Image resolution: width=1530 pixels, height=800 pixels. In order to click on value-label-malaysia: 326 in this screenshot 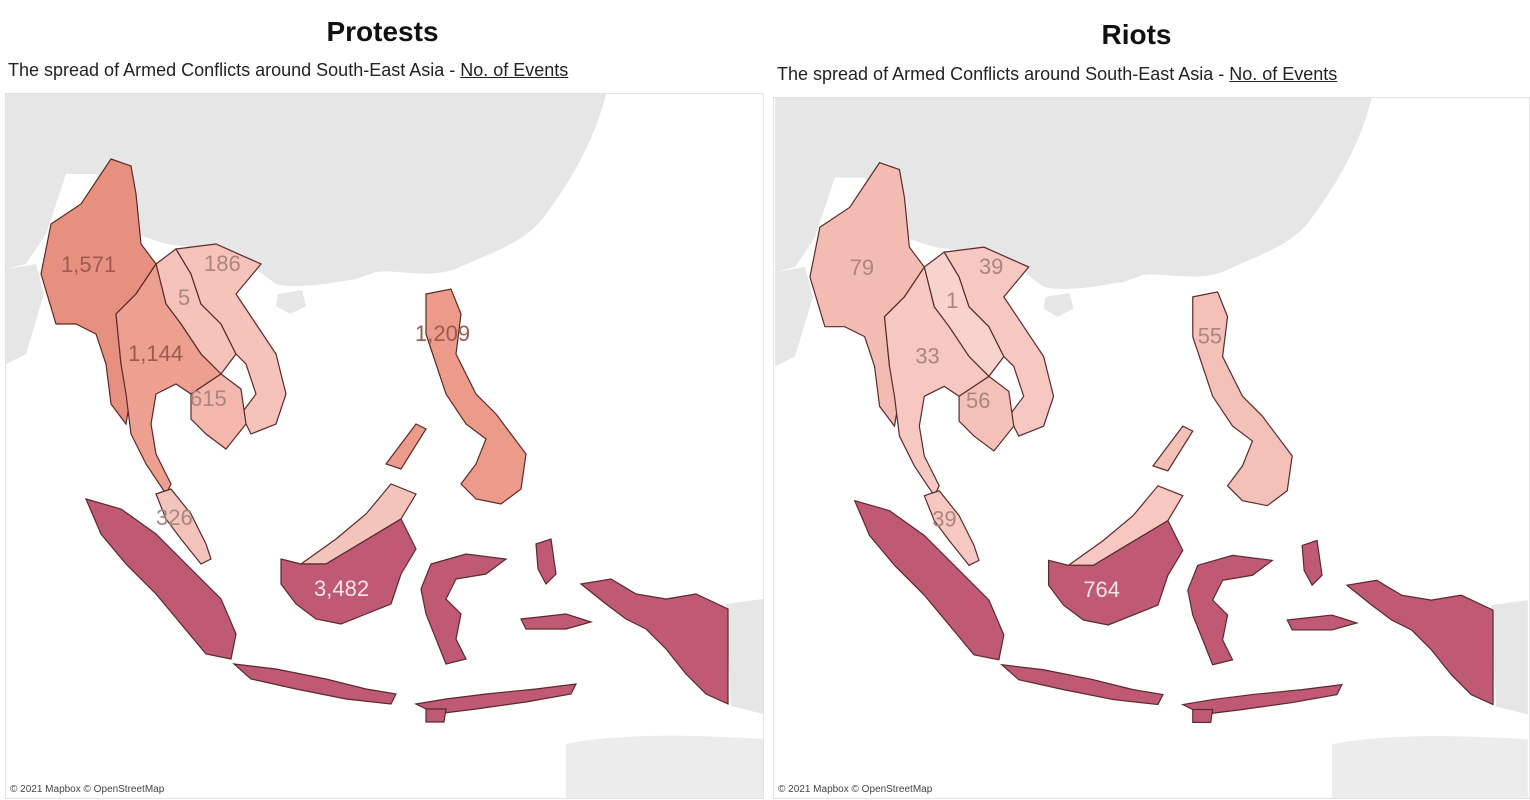, I will do `click(174, 517)`.